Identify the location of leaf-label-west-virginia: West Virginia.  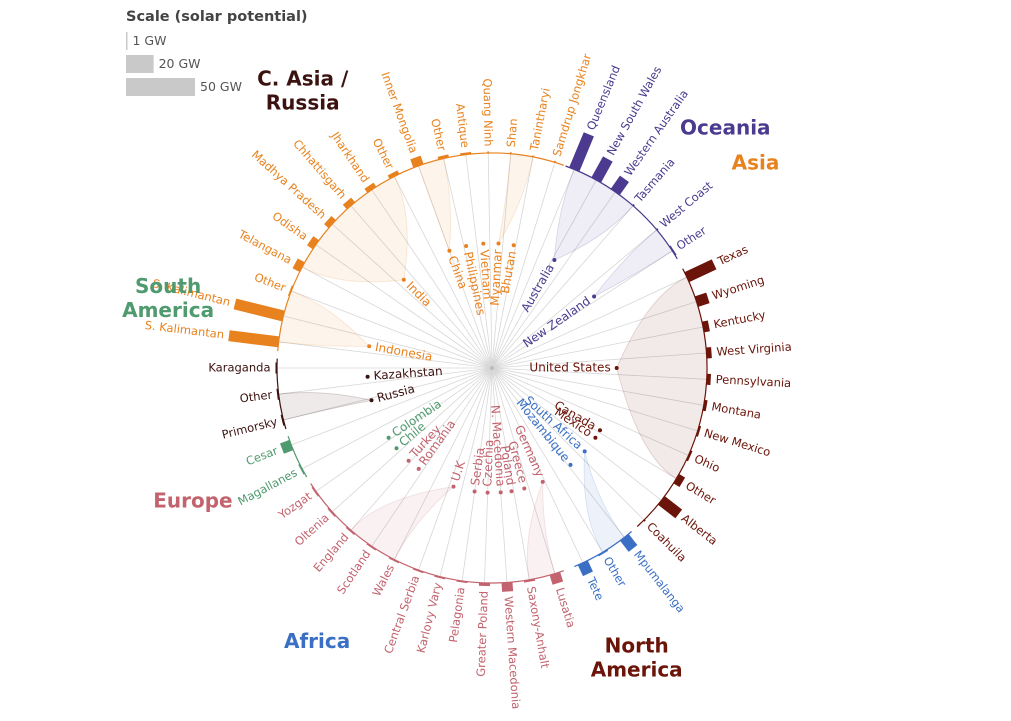
(754, 349).